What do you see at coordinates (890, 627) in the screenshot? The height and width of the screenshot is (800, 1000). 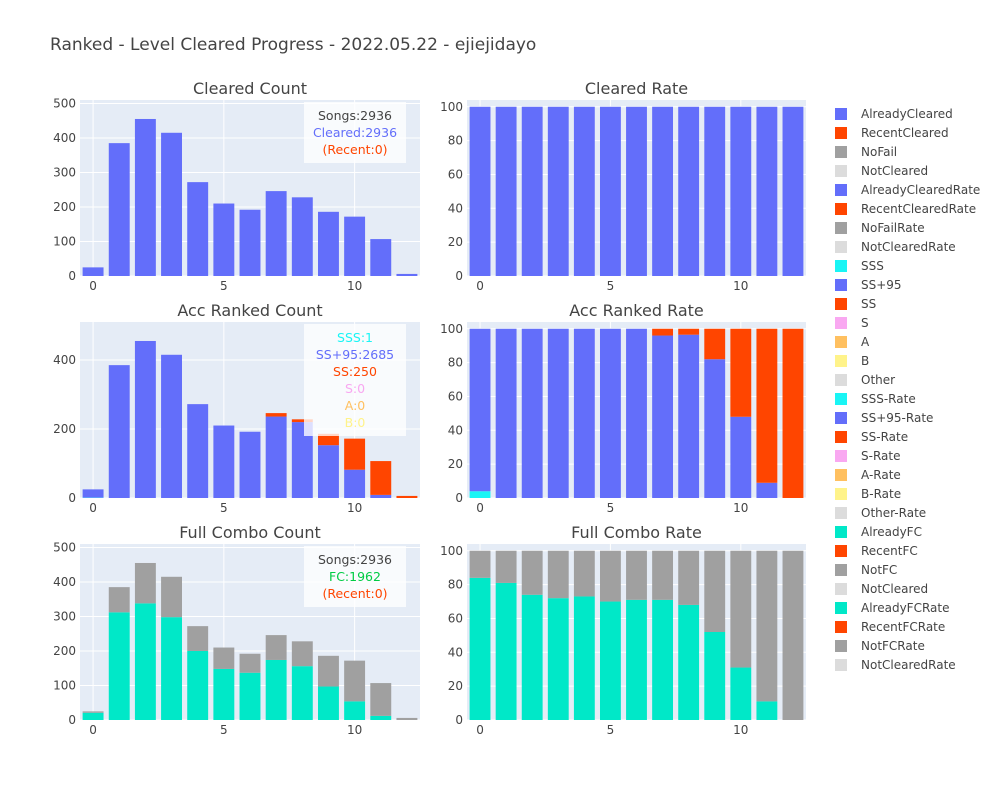 I see `legend-item: RecentFCRate` at bounding box center [890, 627].